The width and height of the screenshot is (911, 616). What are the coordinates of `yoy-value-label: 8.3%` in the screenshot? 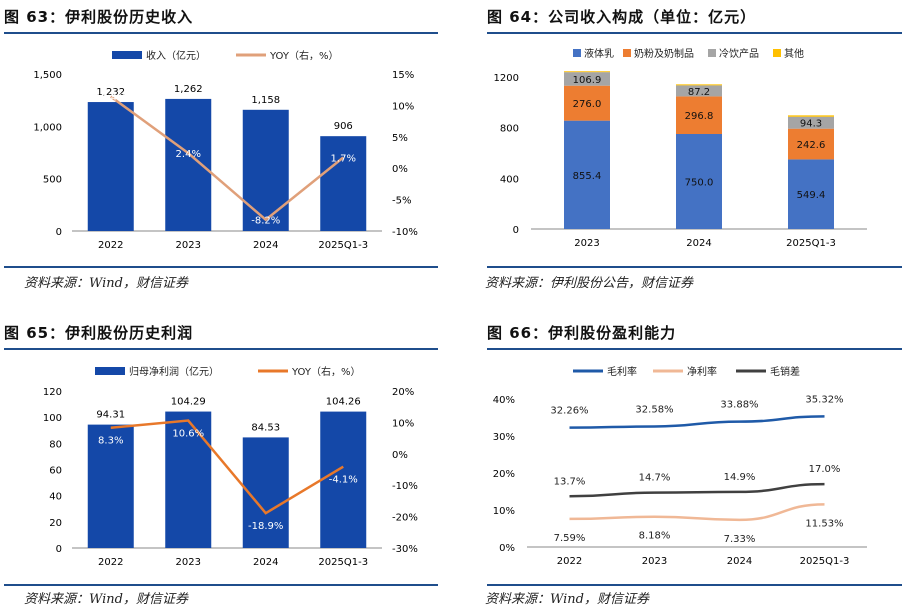 It's located at (110, 441).